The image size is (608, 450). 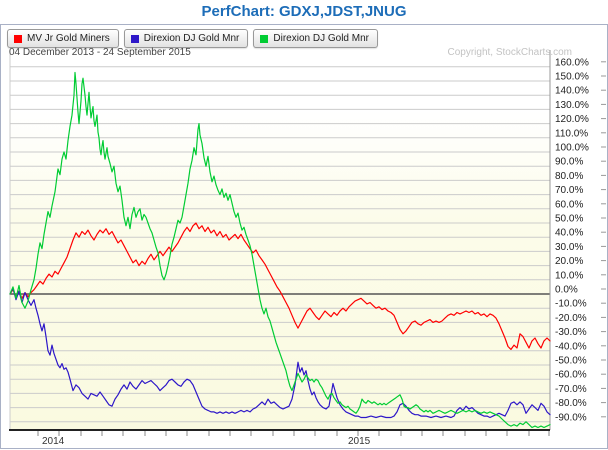 I want to click on svg-text: 30.0%, so click(x=569, y=247).